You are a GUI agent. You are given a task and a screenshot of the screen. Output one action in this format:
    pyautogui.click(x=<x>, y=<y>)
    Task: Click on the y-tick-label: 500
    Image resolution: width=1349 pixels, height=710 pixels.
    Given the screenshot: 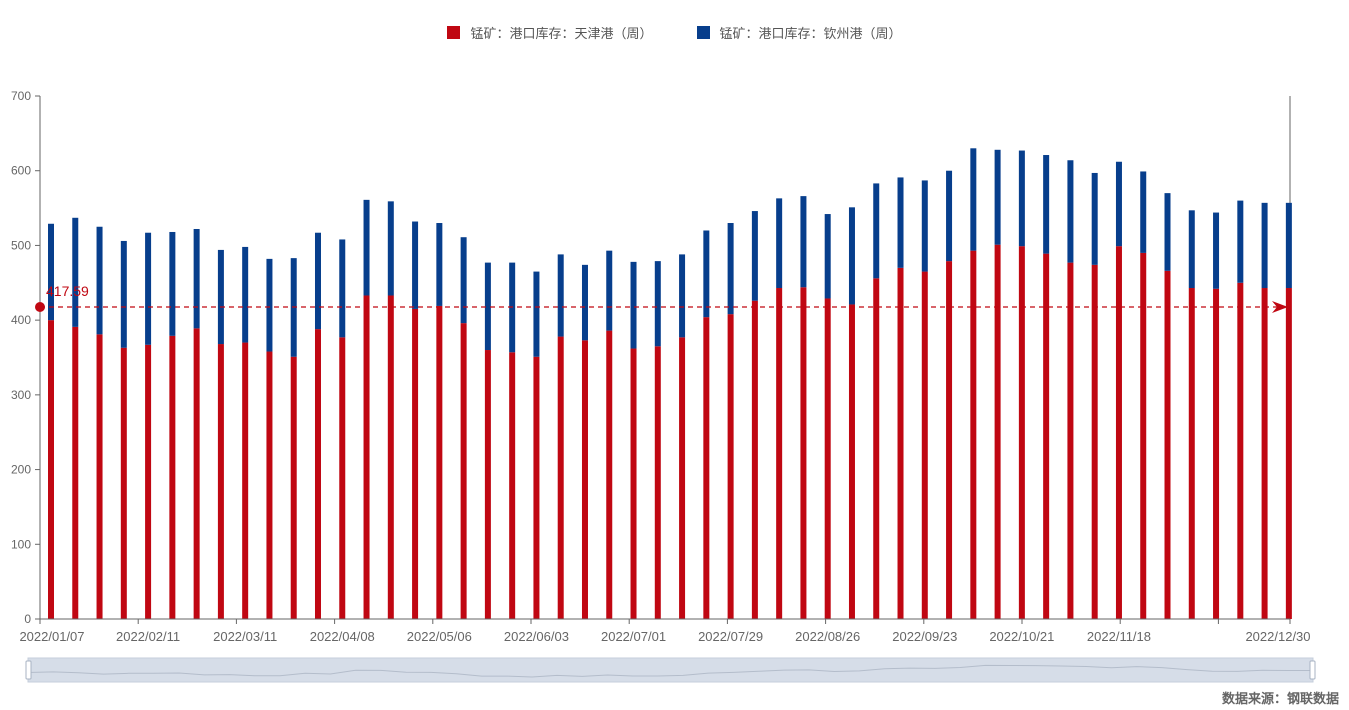 What is the action you would take?
    pyautogui.click(x=21, y=245)
    